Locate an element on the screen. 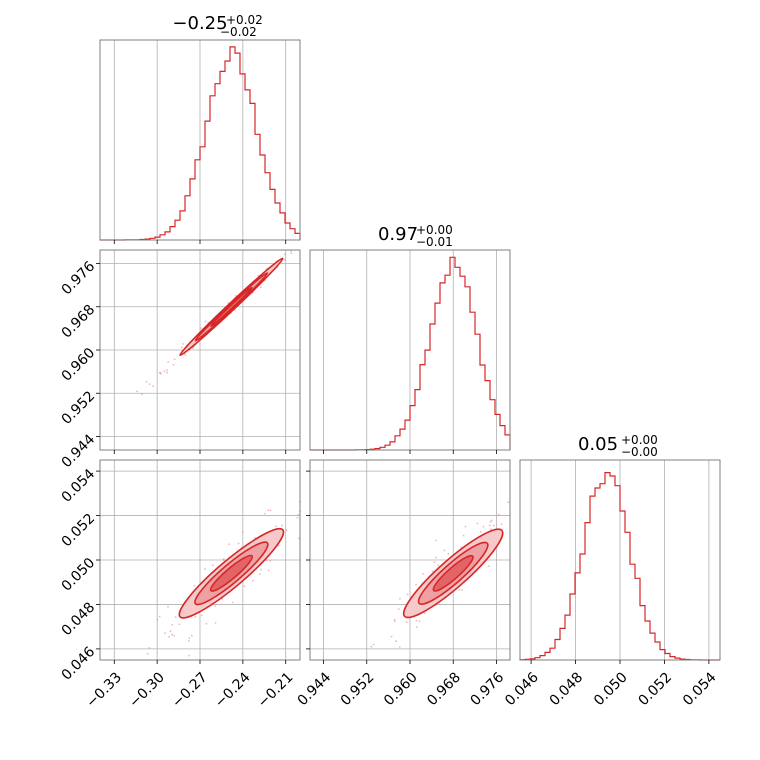 The width and height of the screenshot is (760, 760). xtick-label-p1-4: −0.21 is located at coordinates (276, 690).